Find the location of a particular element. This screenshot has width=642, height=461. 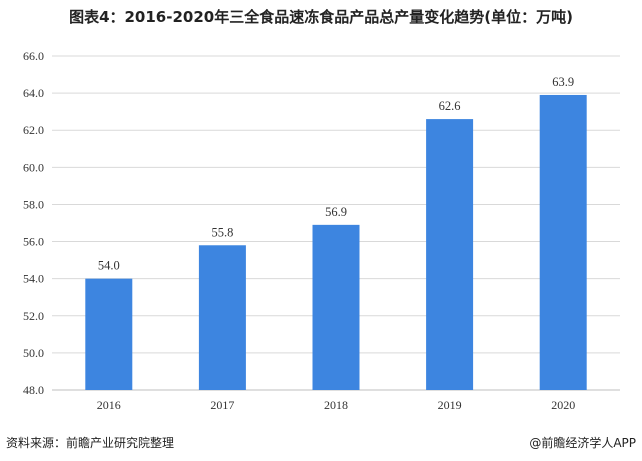

chart-title: 图表4：2016-2020年三全食品速冻食品产品总产量变化趋势(单位：万吨) is located at coordinates (321, 17).